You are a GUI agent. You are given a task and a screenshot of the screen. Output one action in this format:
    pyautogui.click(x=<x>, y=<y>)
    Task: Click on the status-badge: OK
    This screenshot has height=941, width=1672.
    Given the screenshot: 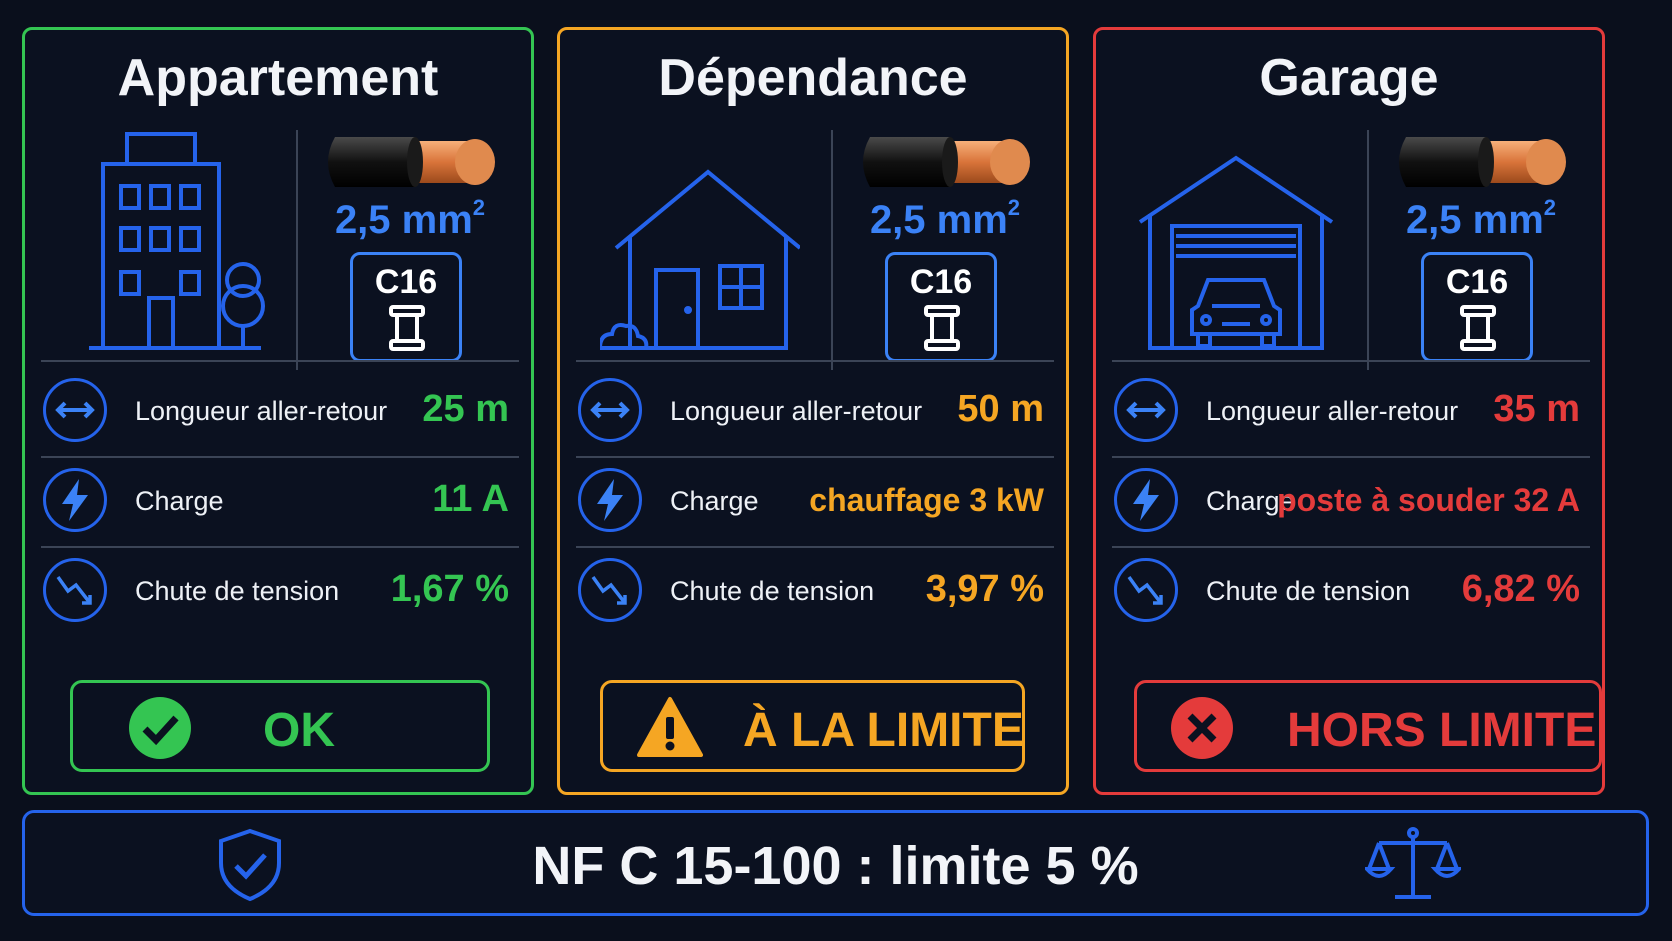 What is the action you would take?
    pyautogui.click(x=280, y=726)
    